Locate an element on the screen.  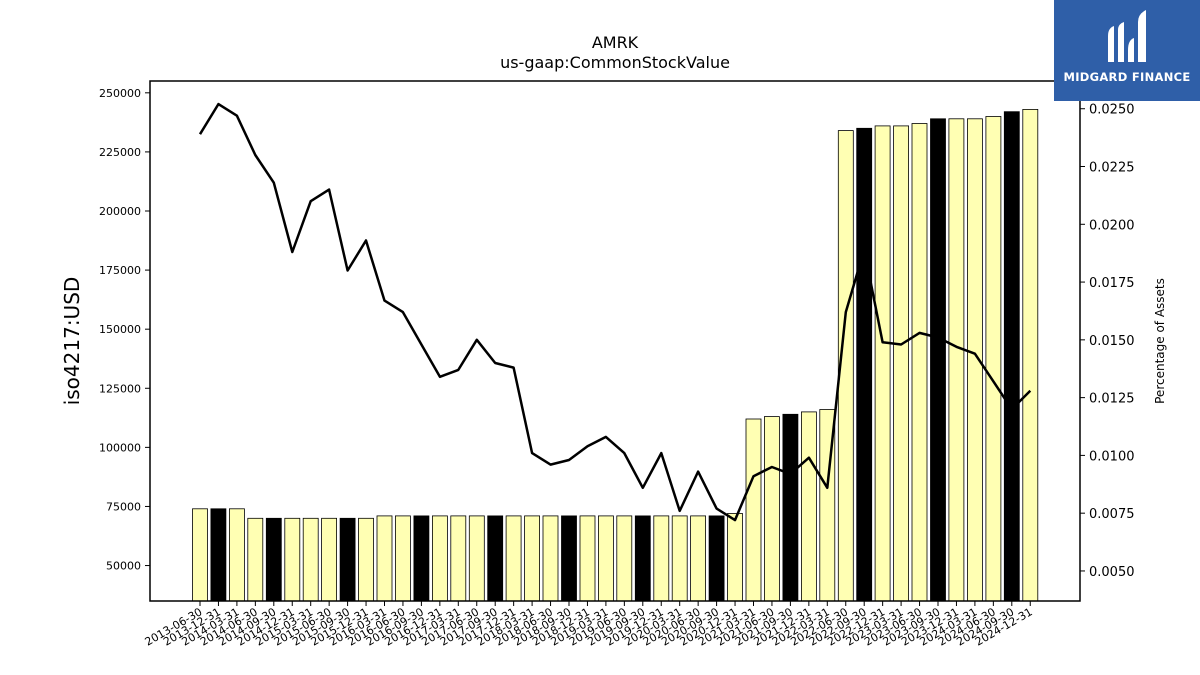
y-tick-label: 225000 is located at coordinates (120, 152).